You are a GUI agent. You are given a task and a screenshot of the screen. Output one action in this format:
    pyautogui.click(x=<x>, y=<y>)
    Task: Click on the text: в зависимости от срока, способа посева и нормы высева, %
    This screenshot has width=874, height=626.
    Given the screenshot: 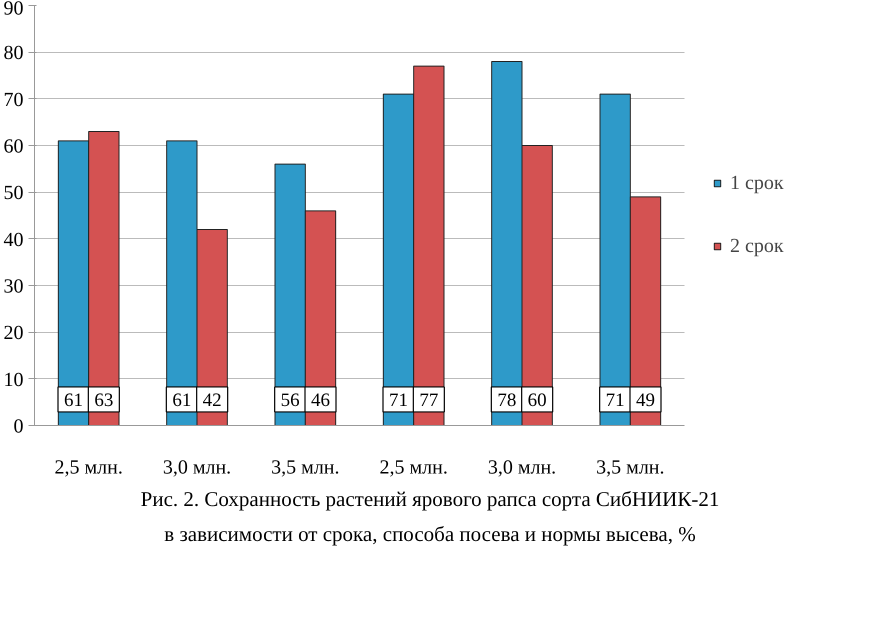 What is the action you would take?
    pyautogui.click(x=430, y=534)
    